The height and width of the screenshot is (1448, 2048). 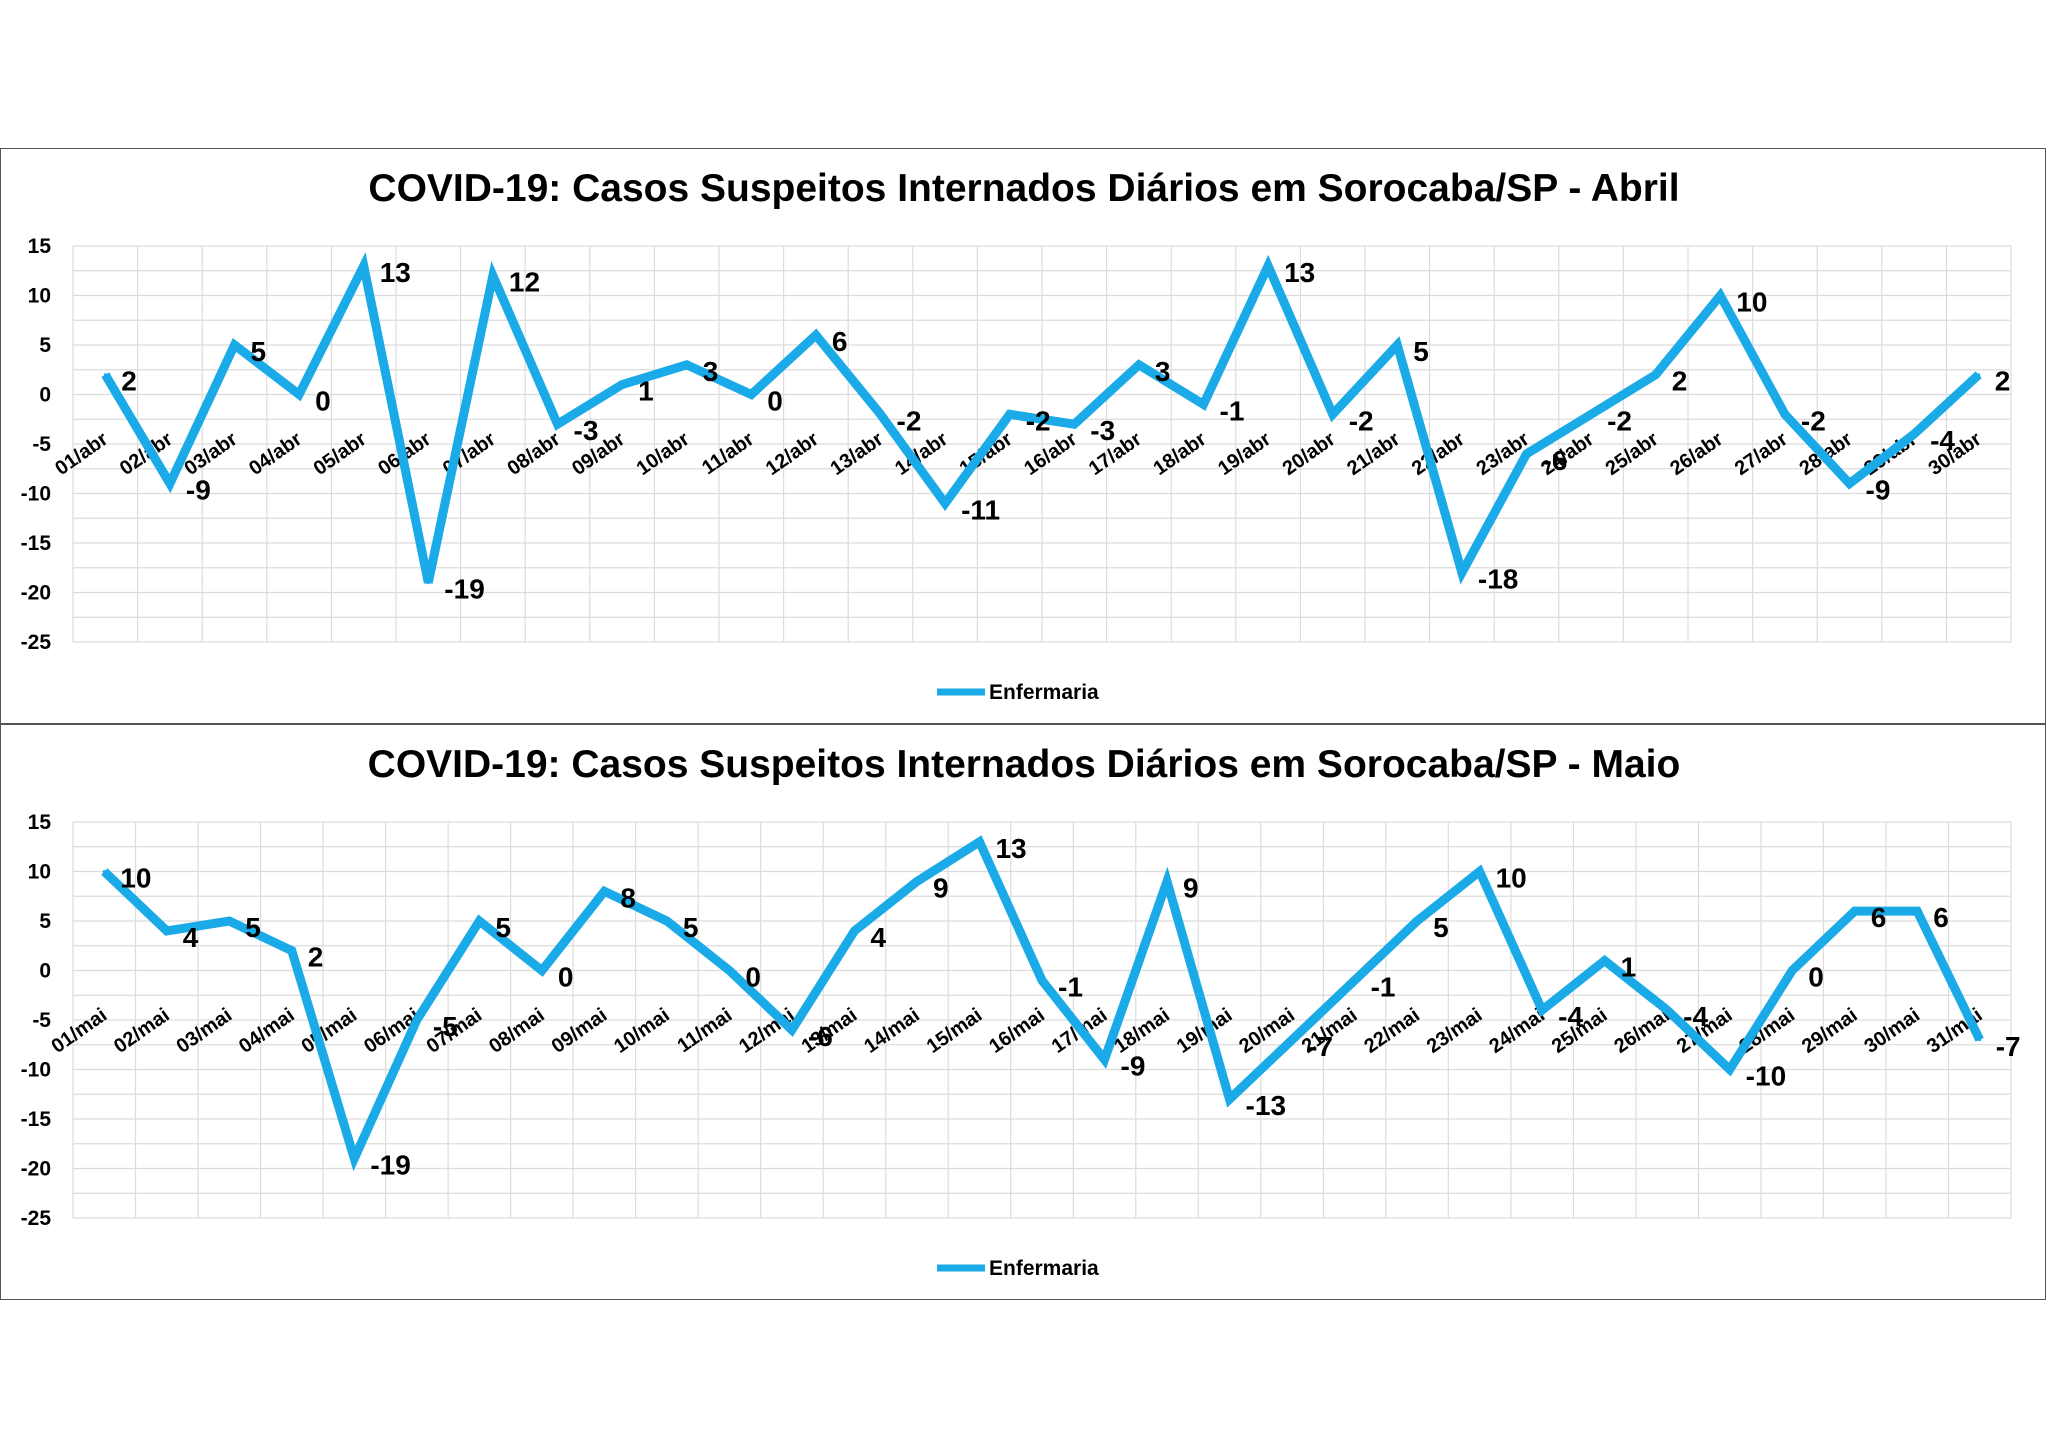 What do you see at coordinates (1455, 1031) in the screenshot?
I see `x-tick-label: 23/mai` at bounding box center [1455, 1031].